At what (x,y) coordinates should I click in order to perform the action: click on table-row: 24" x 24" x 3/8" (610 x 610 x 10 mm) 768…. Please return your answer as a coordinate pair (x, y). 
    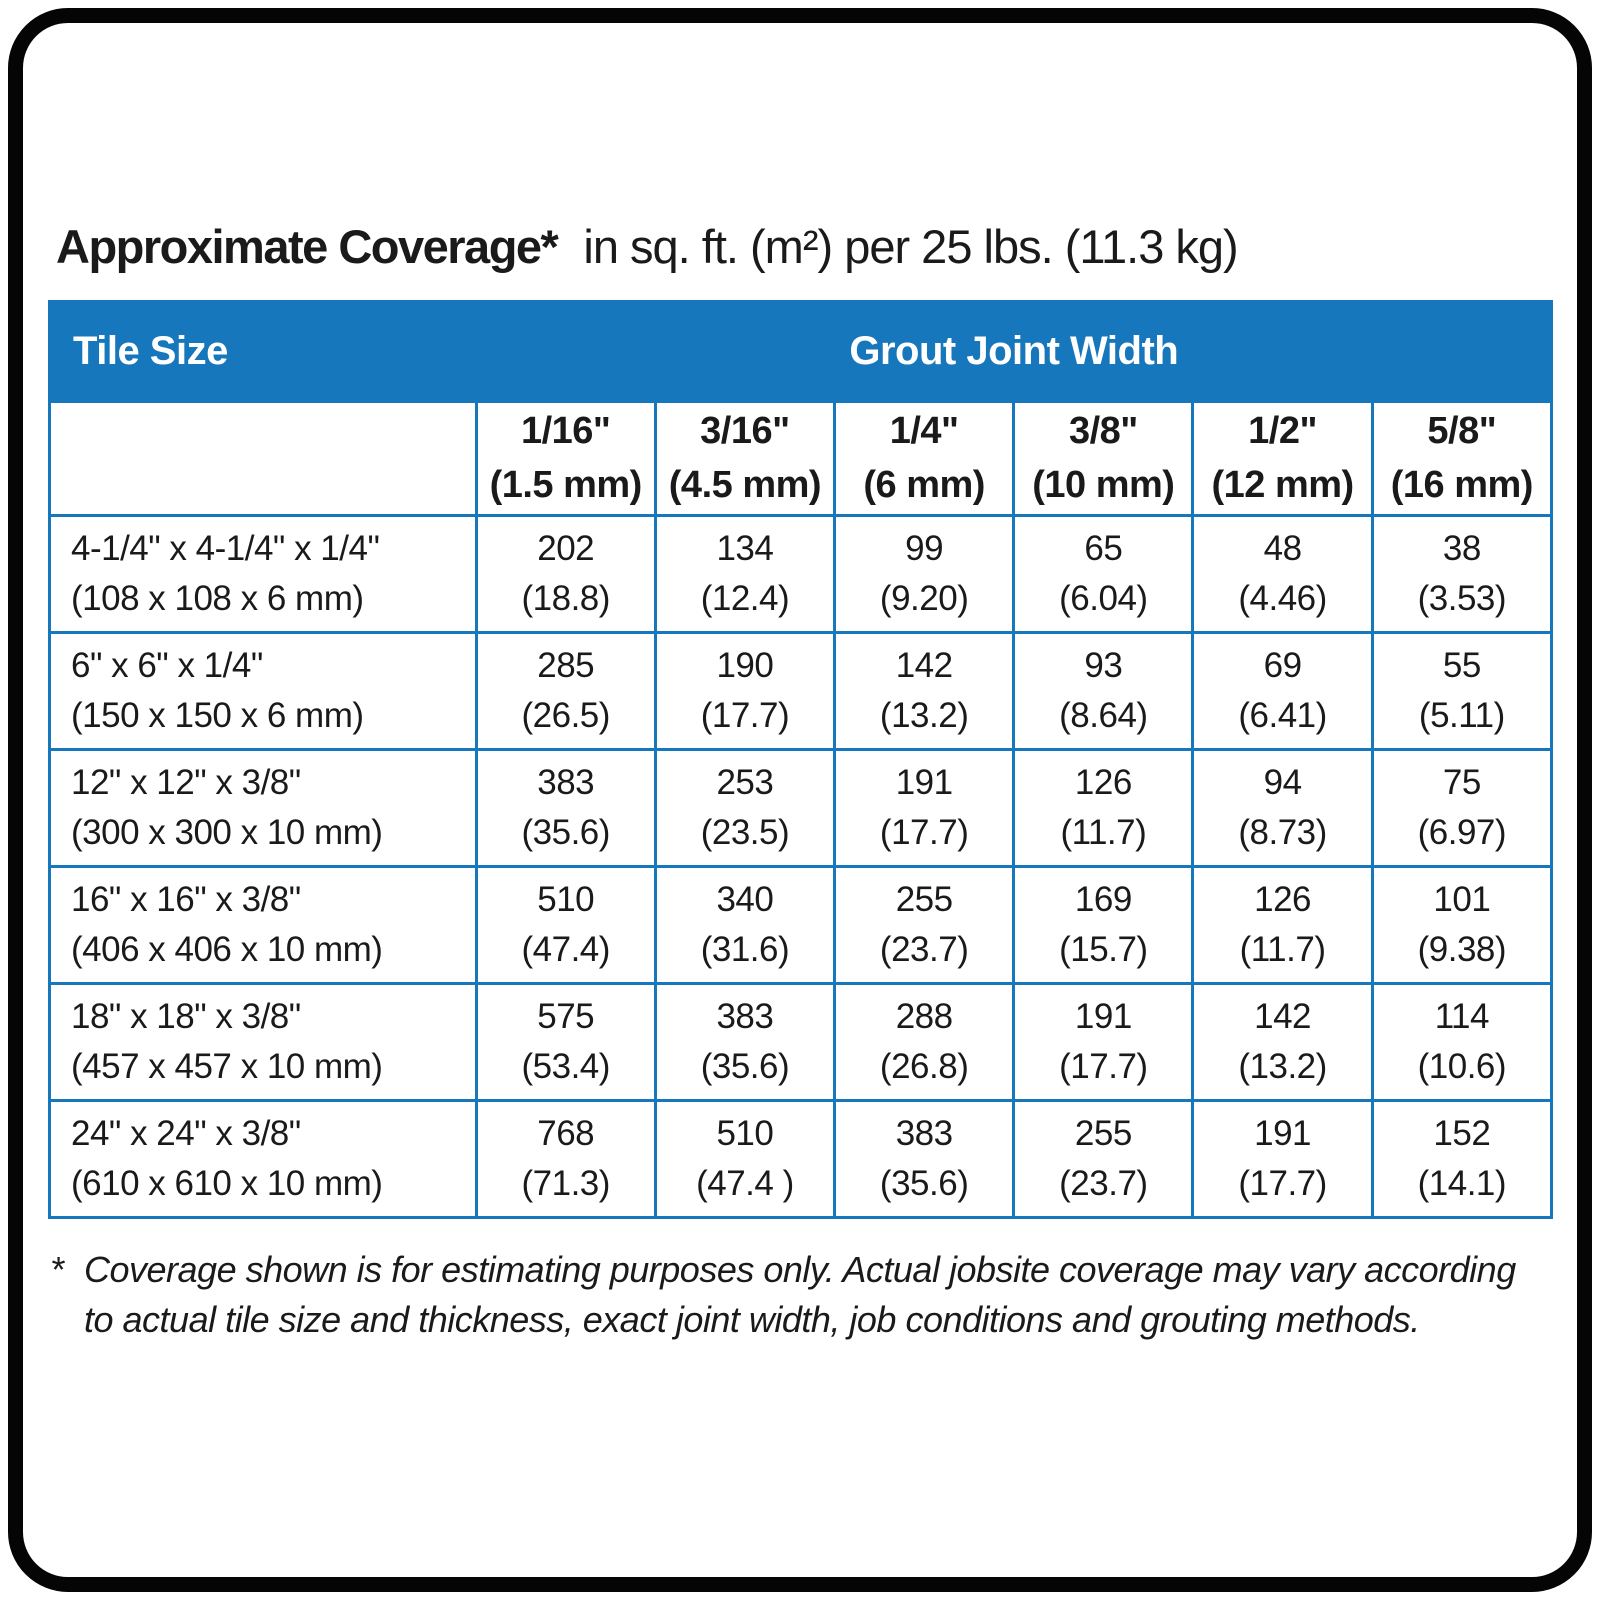
    Looking at the image, I should click on (801, 1159).